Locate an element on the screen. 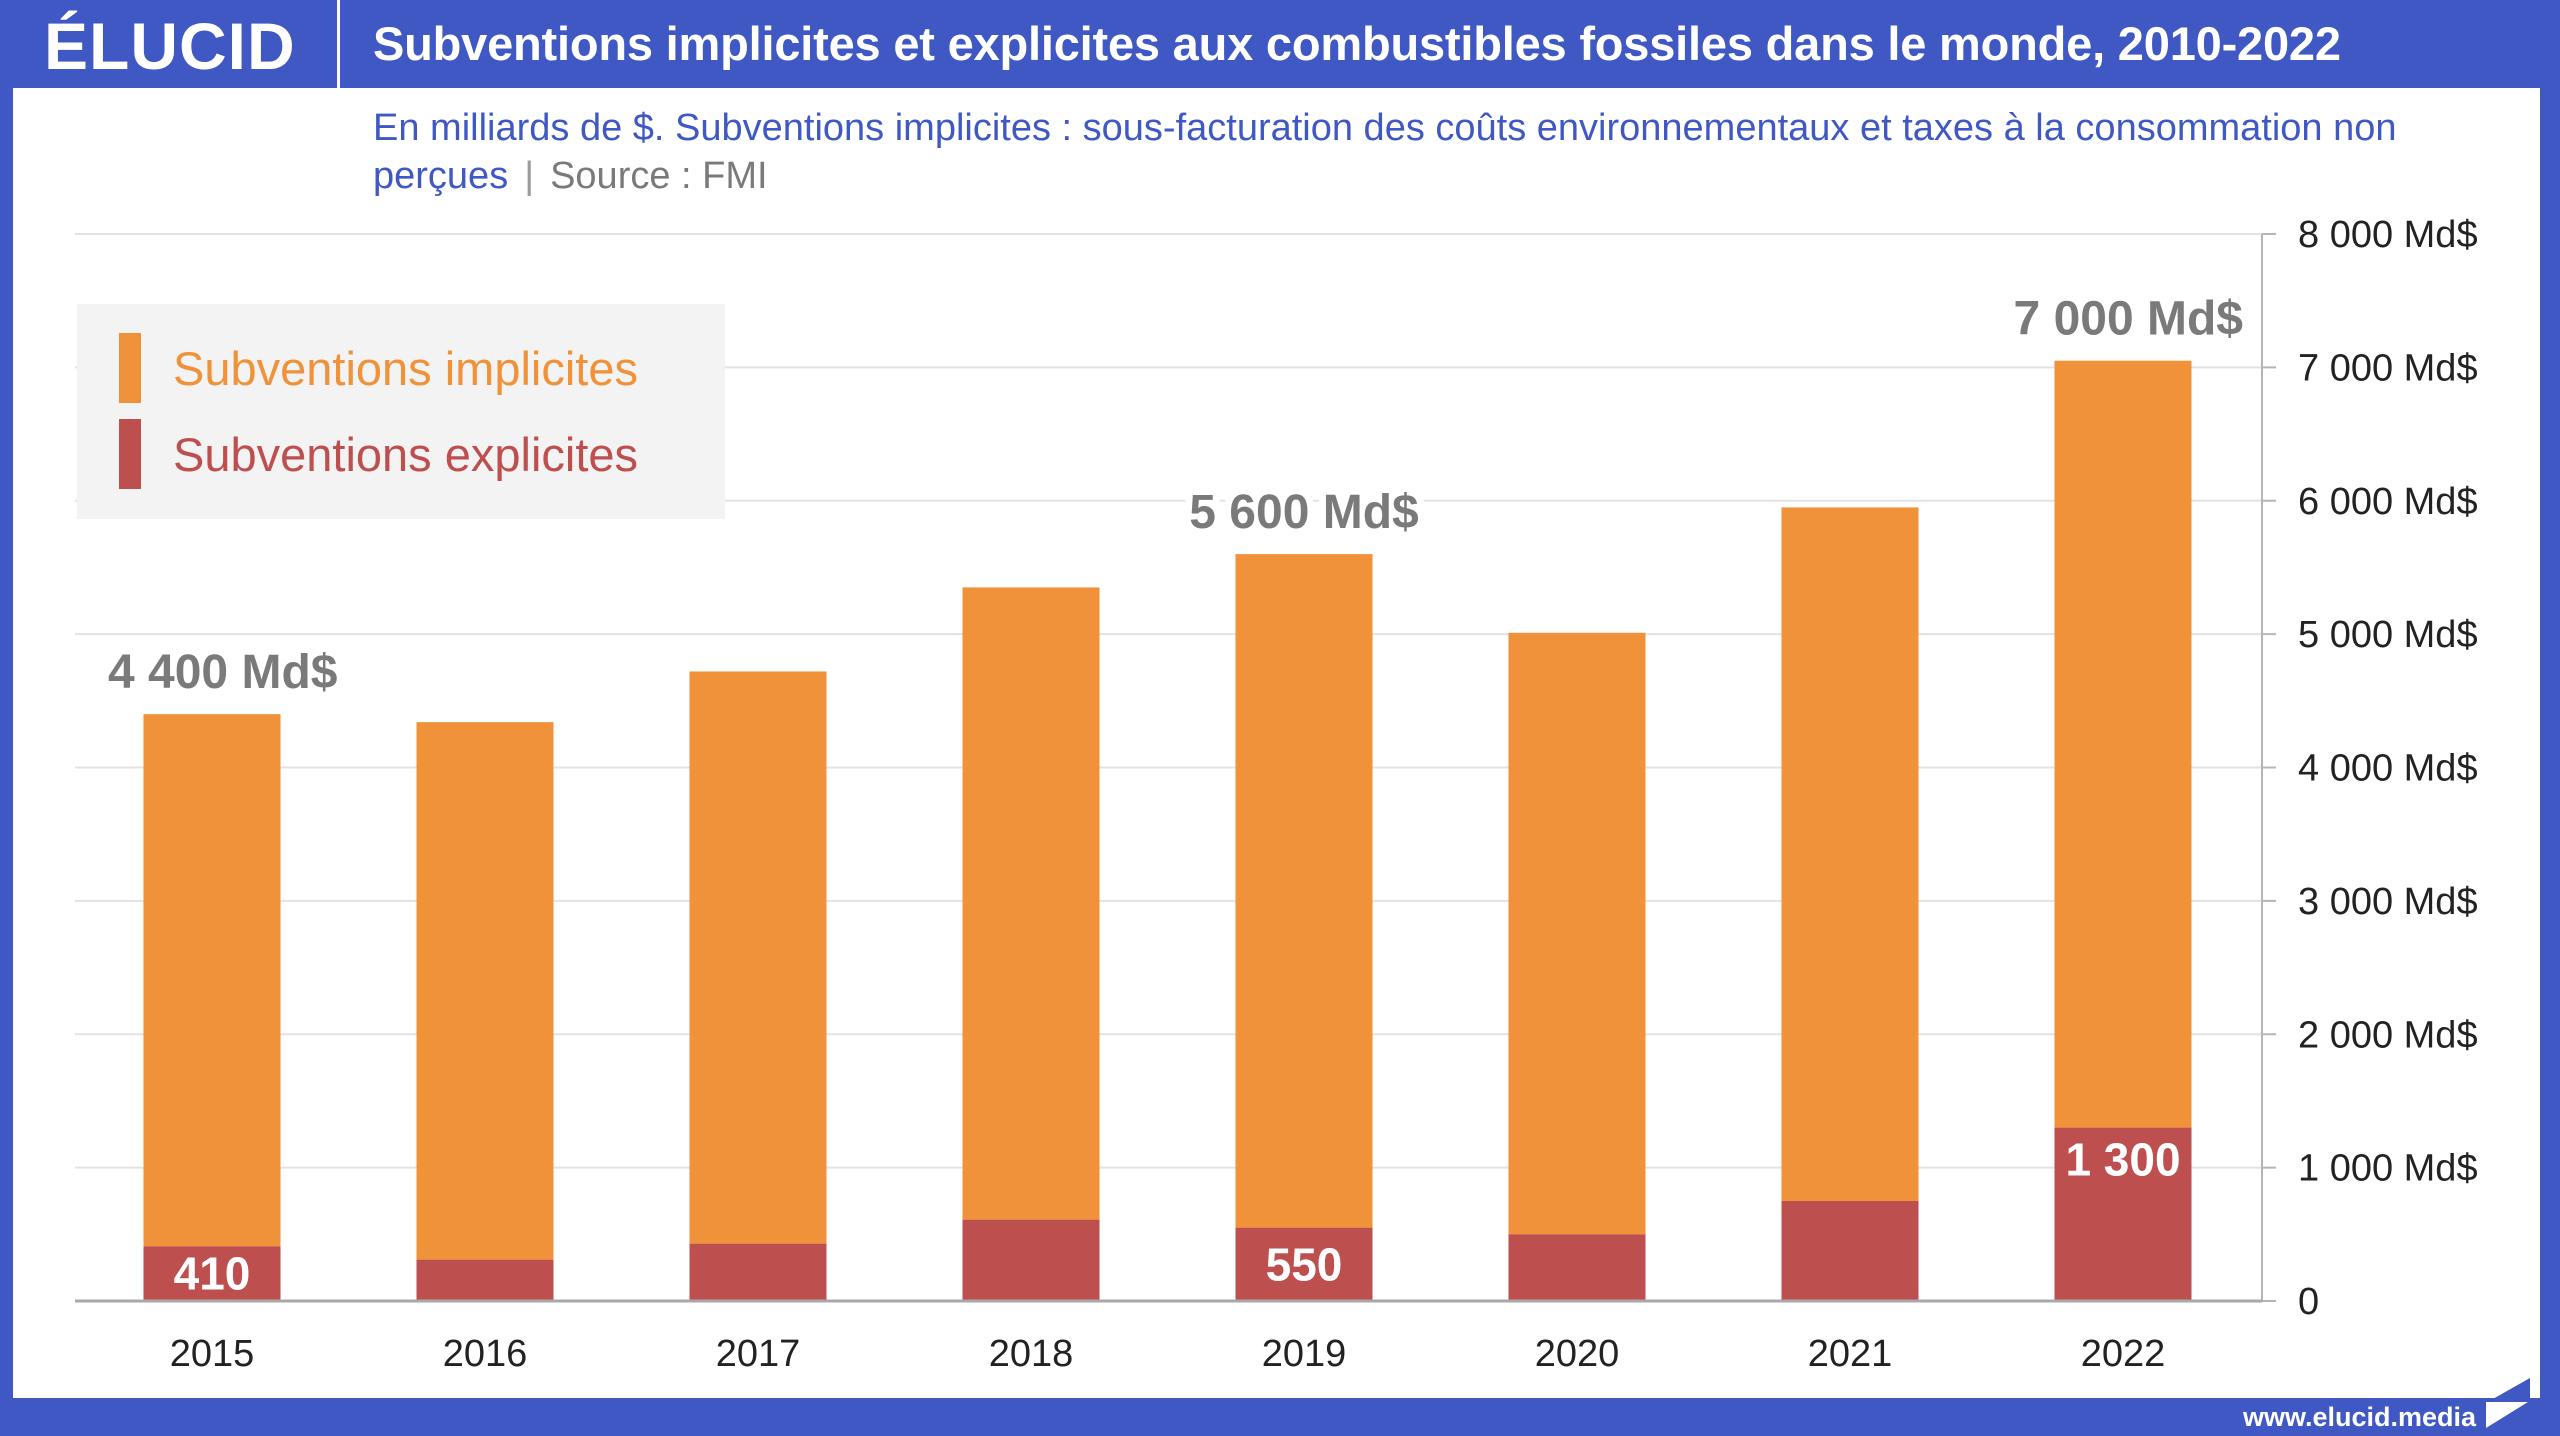  legend-label-implicit: Subventions implicites is located at coordinates (405, 368).